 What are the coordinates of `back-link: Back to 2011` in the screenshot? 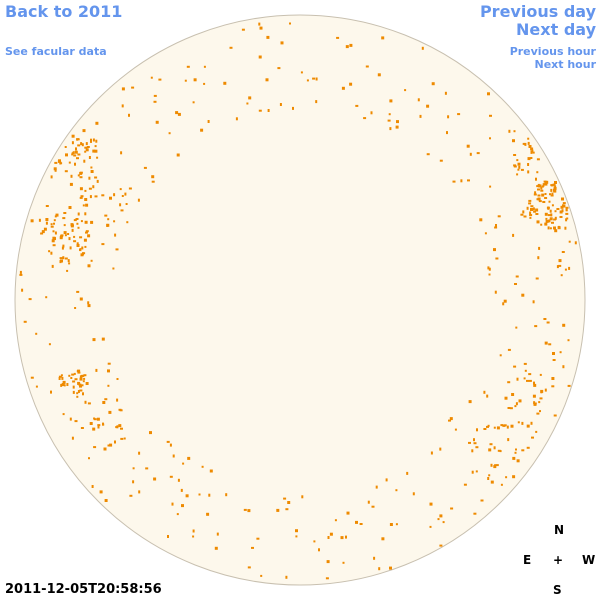 It's located at (64, 11).